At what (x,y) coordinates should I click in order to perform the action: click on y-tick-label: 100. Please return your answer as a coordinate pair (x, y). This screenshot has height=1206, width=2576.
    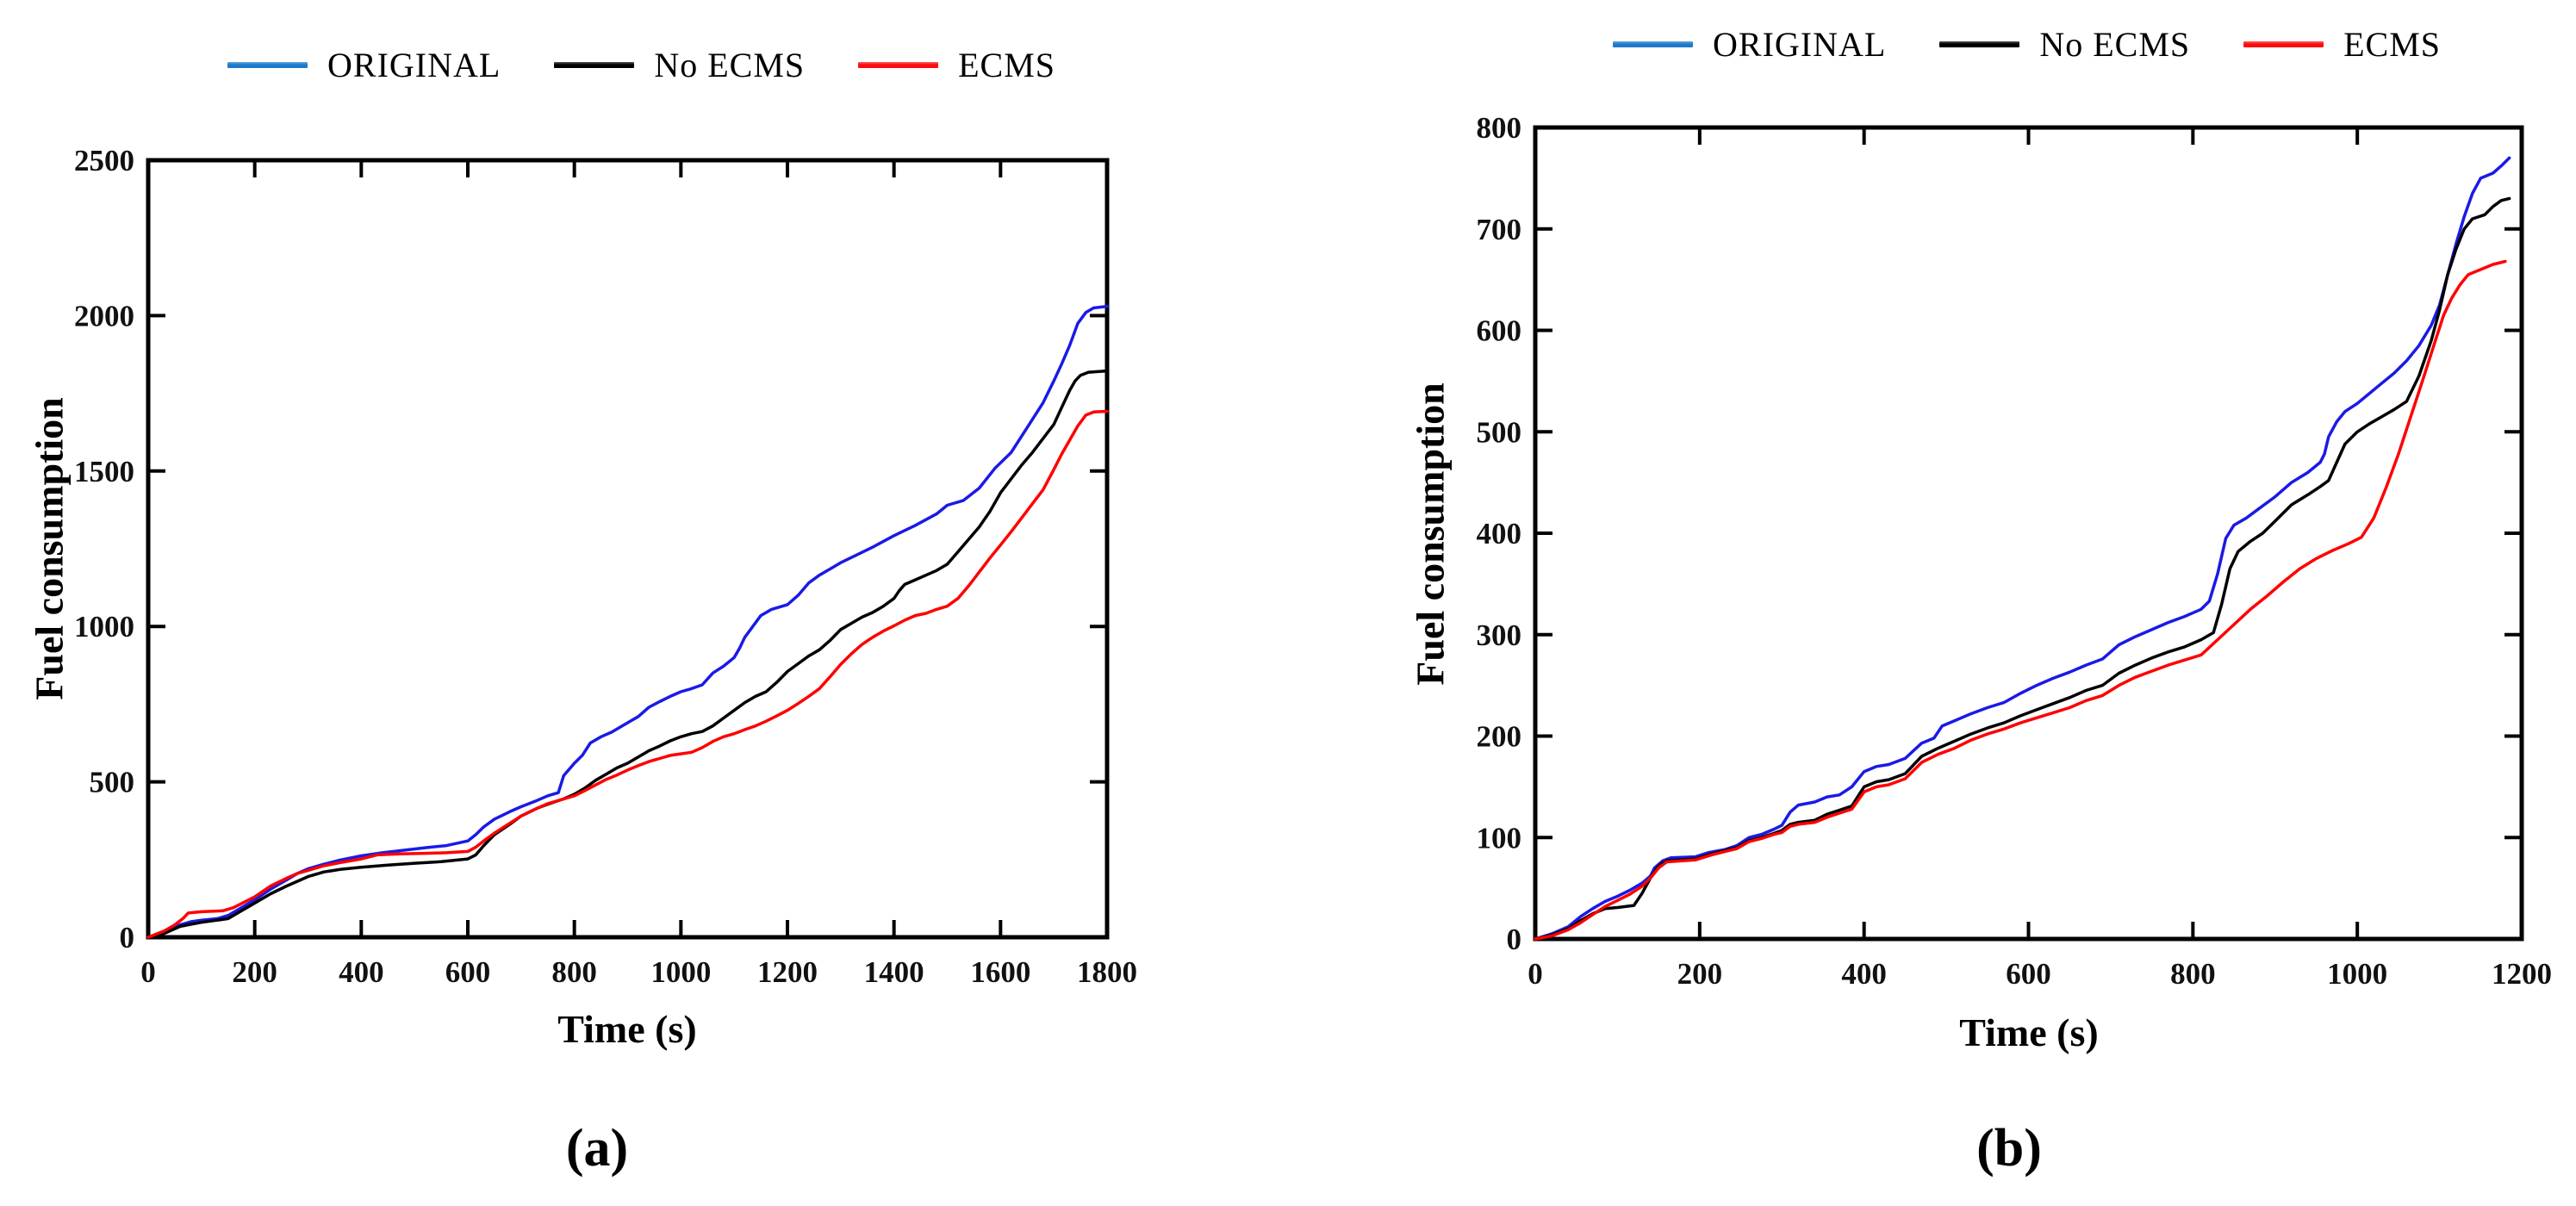
    Looking at the image, I should click on (1500, 838).